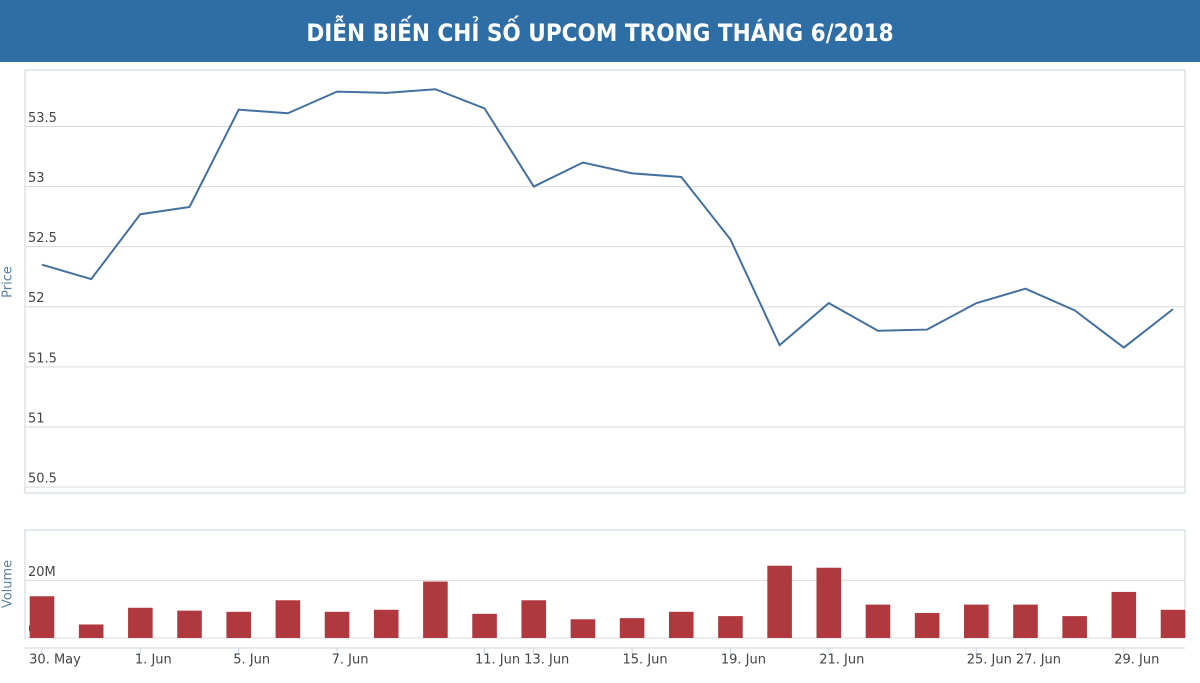  Describe the element at coordinates (645, 660) in the screenshot. I see `x-tick-label: 15. Jun` at that location.